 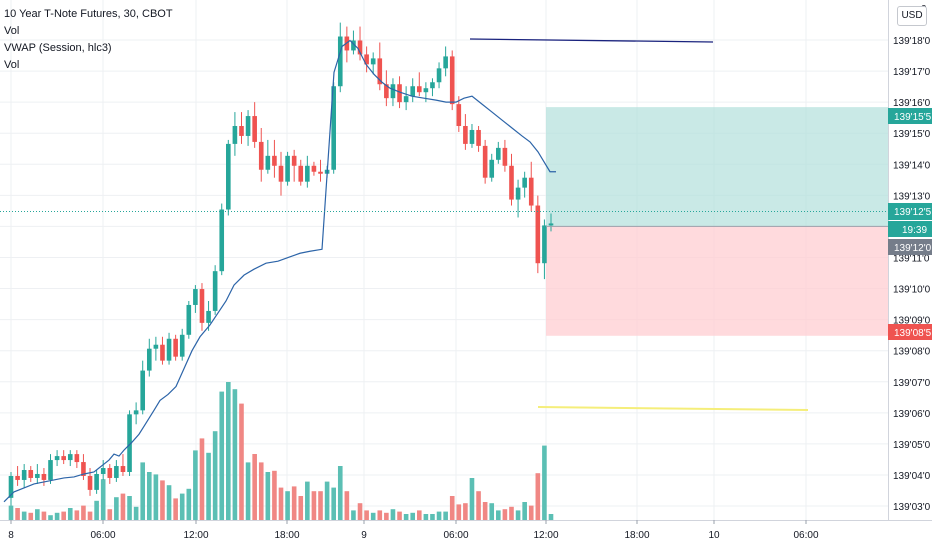 What do you see at coordinates (912, 321) in the screenshot?
I see `y-tick-label: 139'09'0` at bounding box center [912, 321].